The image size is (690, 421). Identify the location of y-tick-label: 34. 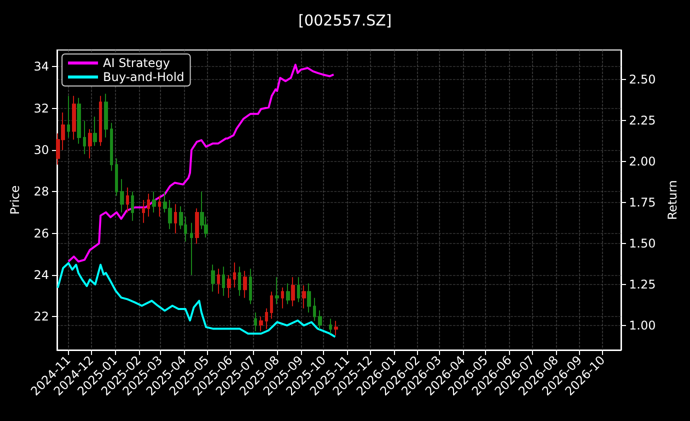
(41, 67).